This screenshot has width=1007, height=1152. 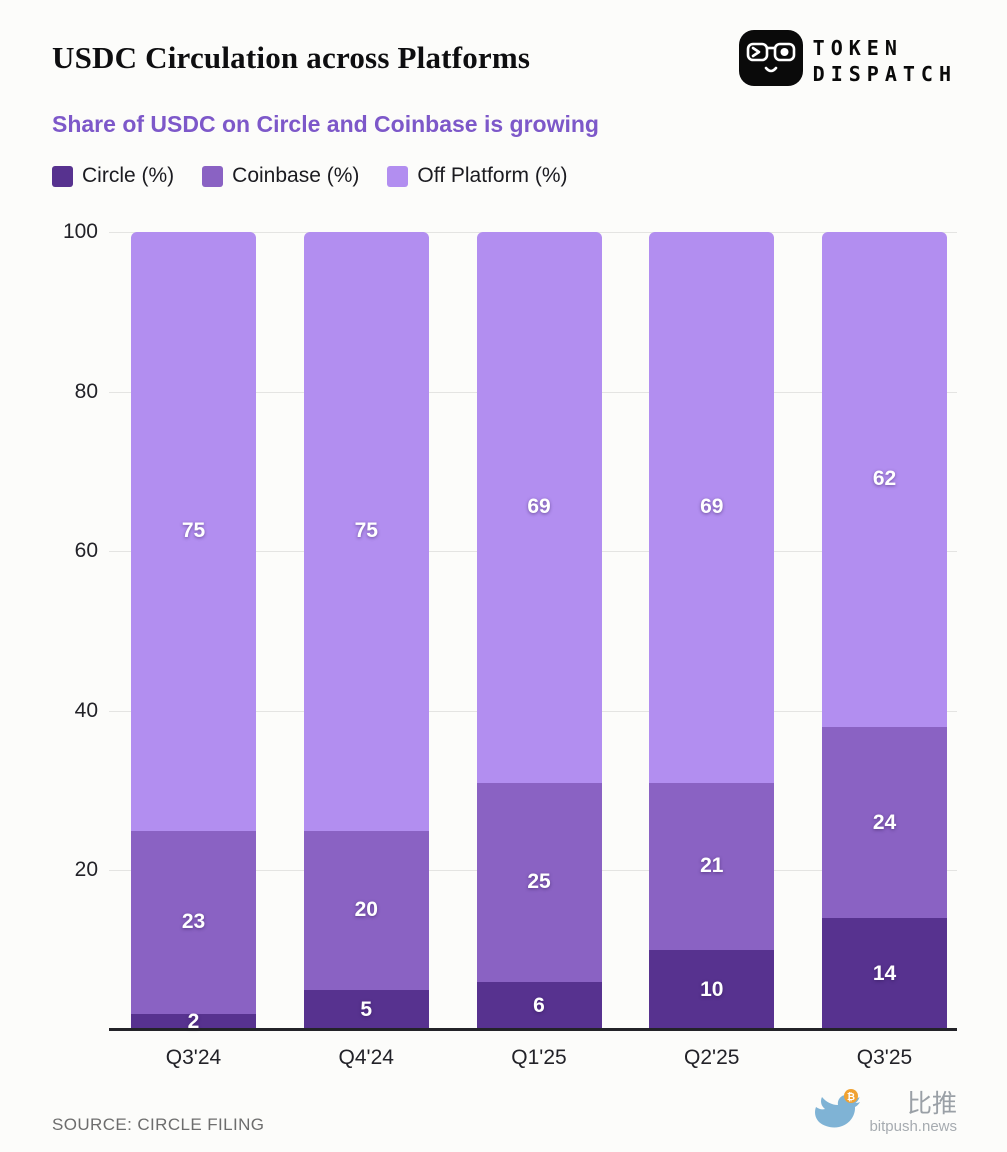 What do you see at coordinates (80, 231) in the screenshot?
I see `y-tick-label: 100` at bounding box center [80, 231].